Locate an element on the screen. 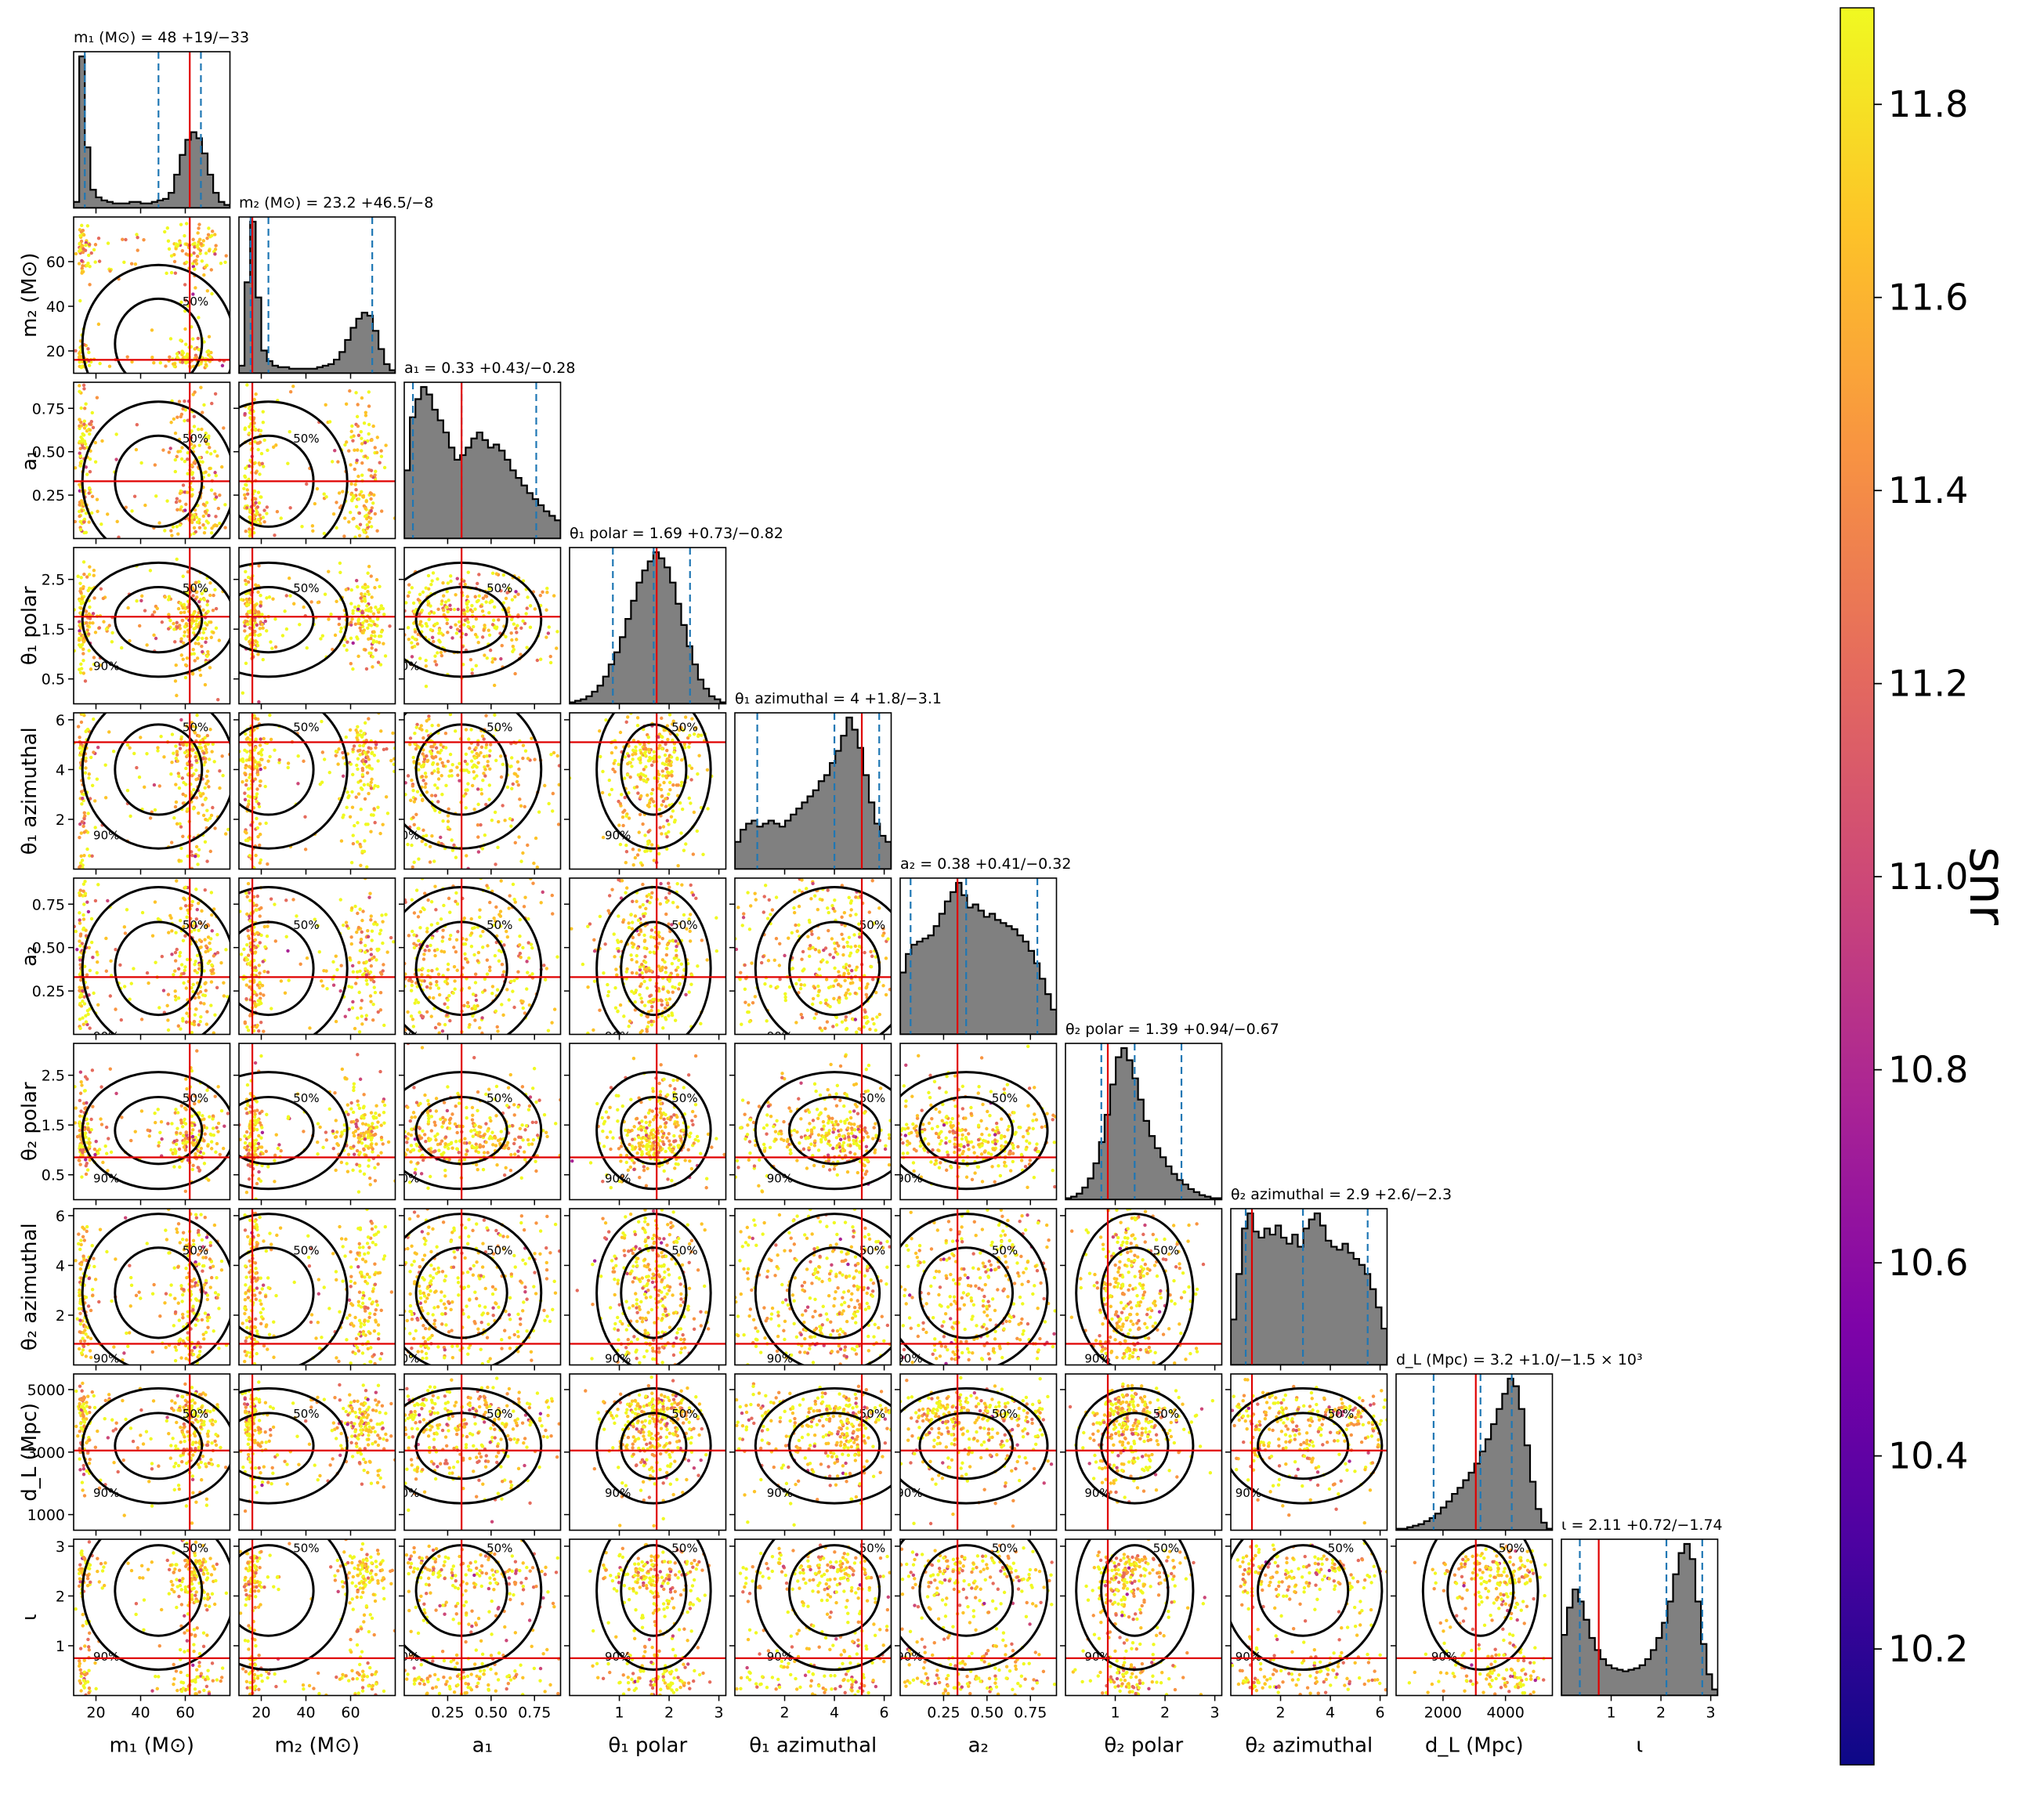 The image size is (2044, 1804). scatter-panel-theta1p-a2: 50% 90% is located at coordinates (645, 958).